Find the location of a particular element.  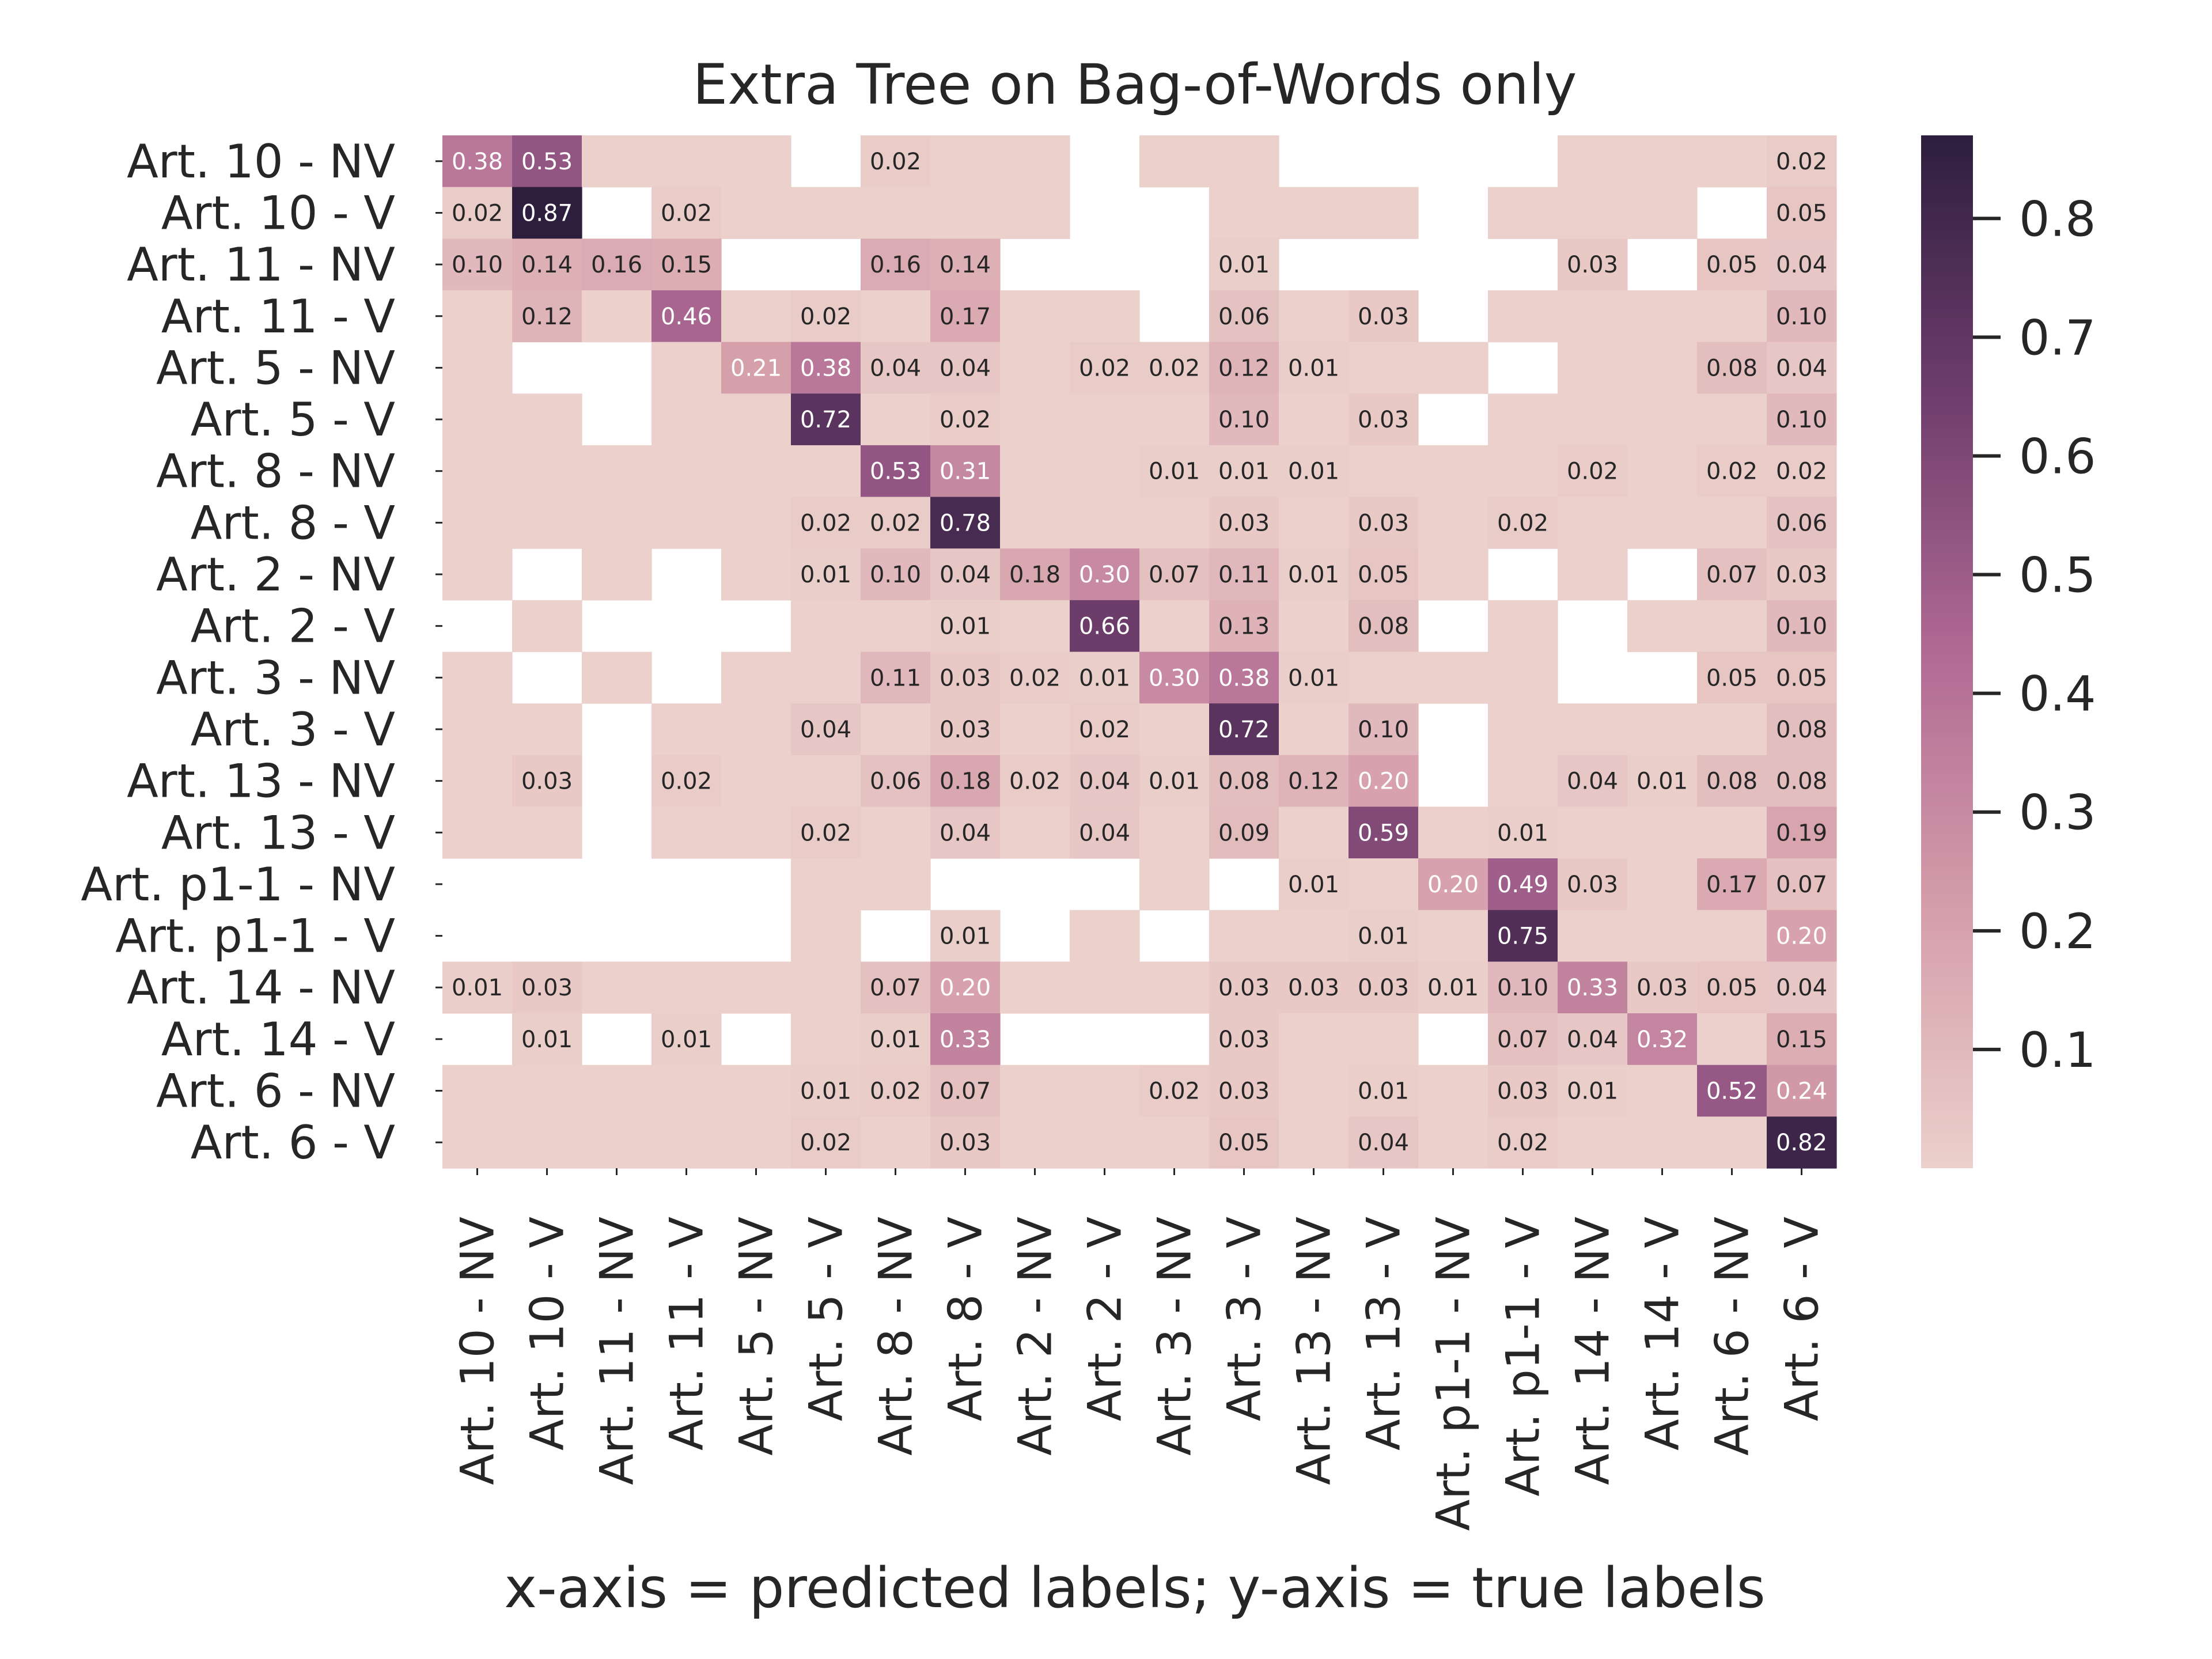

cell-value-label: 0.53 is located at coordinates (547, 162).